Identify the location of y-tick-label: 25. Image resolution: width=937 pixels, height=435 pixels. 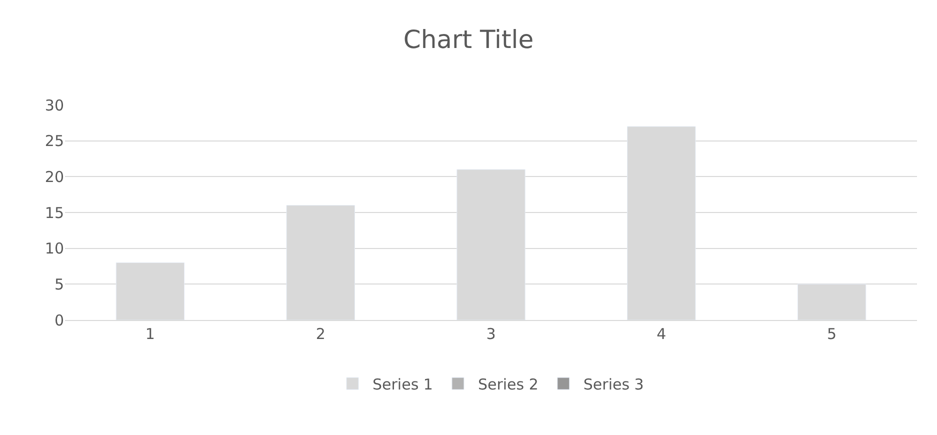
(54, 141).